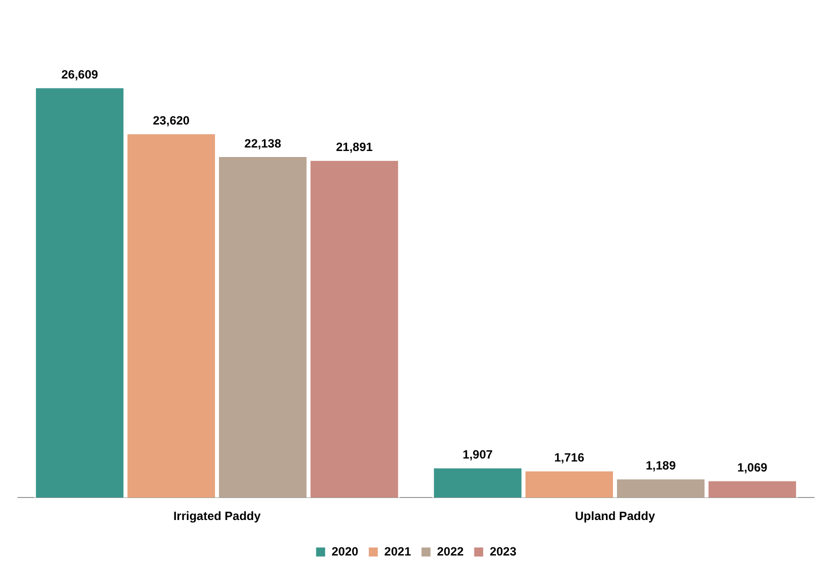 This screenshot has height=576, width=828. I want to click on legend-label: 2022, so click(450, 551).